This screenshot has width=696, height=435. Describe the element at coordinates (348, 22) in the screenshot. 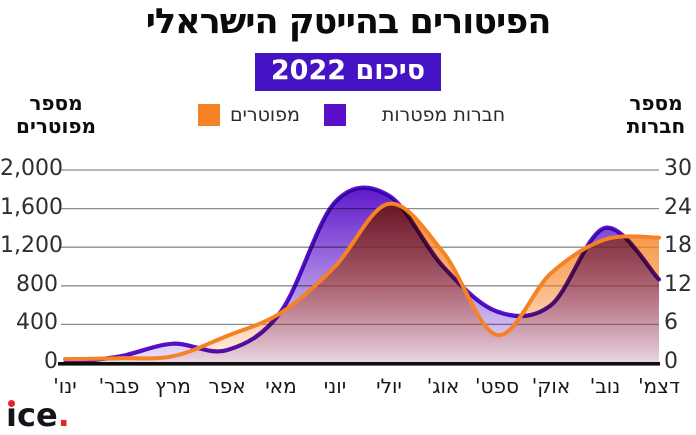

I see `chart-title: הפיטורים בהייטק הישראלי` at that location.